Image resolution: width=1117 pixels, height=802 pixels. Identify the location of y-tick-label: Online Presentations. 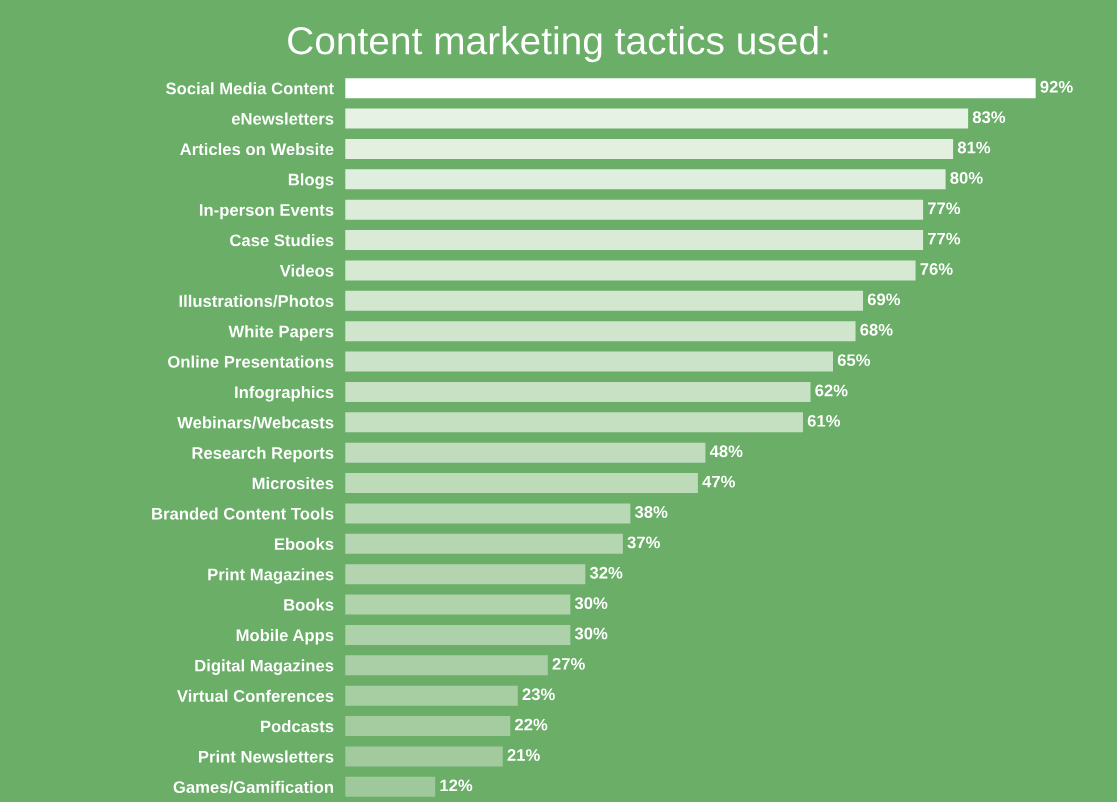
(251, 361).